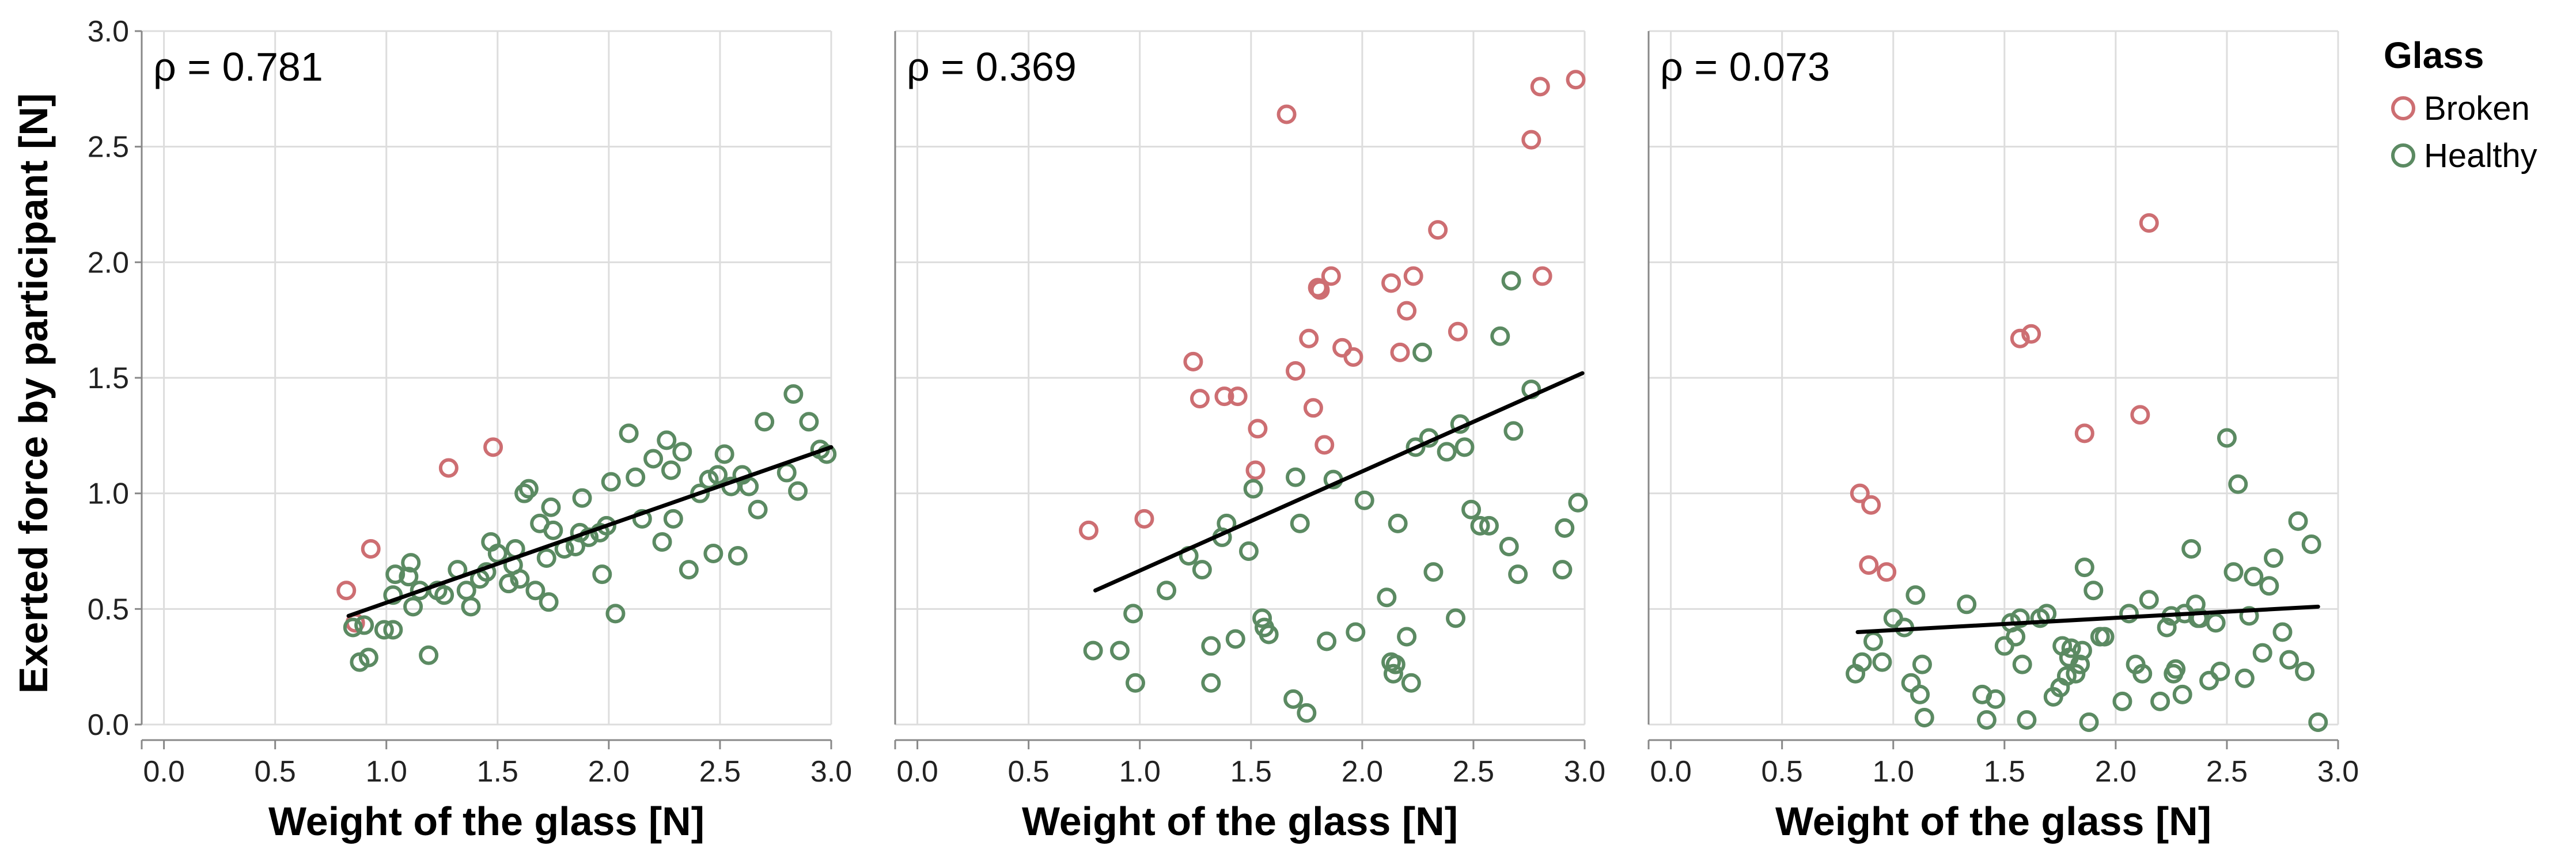  What do you see at coordinates (108, 379) in the screenshot?
I see `y-tick-label-3: 1.5` at bounding box center [108, 379].